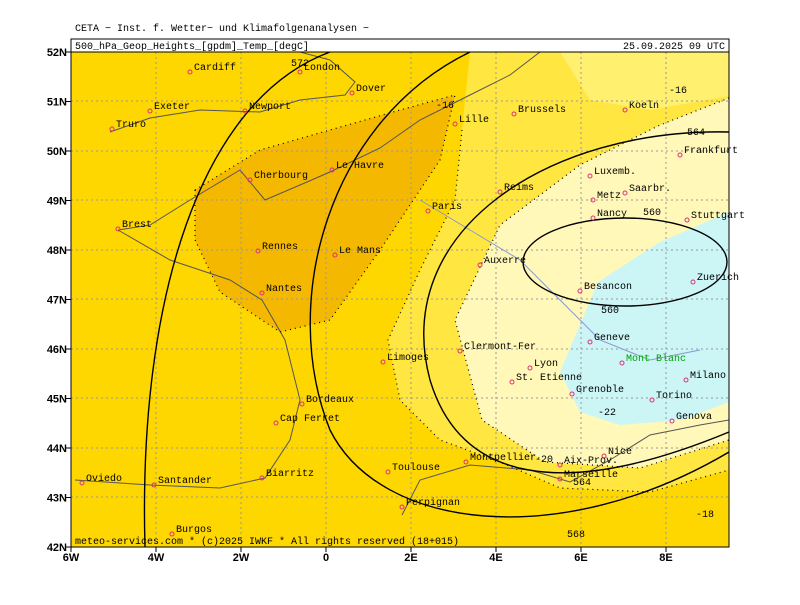 Image resolution: width=800 pixels, height=605 pixels. Describe the element at coordinates (615, 172) in the screenshot. I see `city-label: Luxemb.` at that location.